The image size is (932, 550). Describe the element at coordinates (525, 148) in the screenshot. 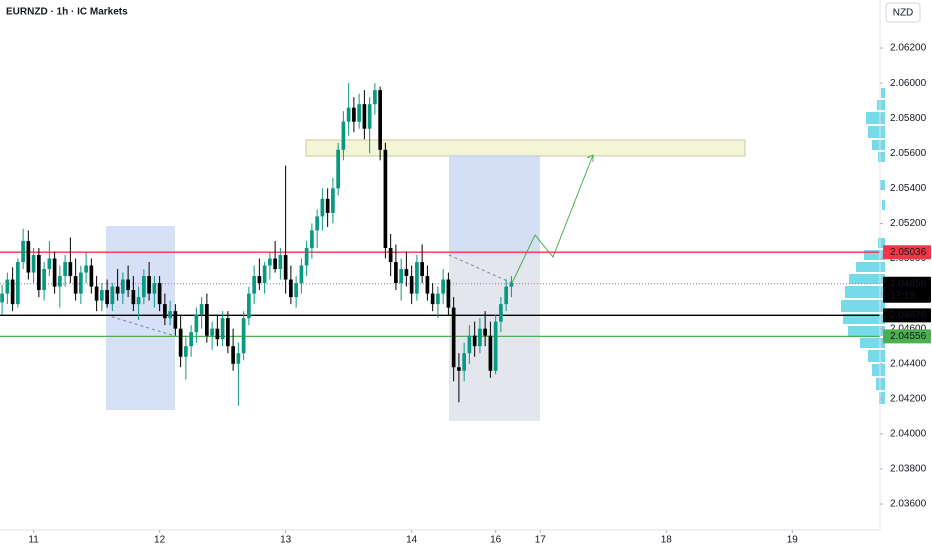

I see `target-zone` at that location.